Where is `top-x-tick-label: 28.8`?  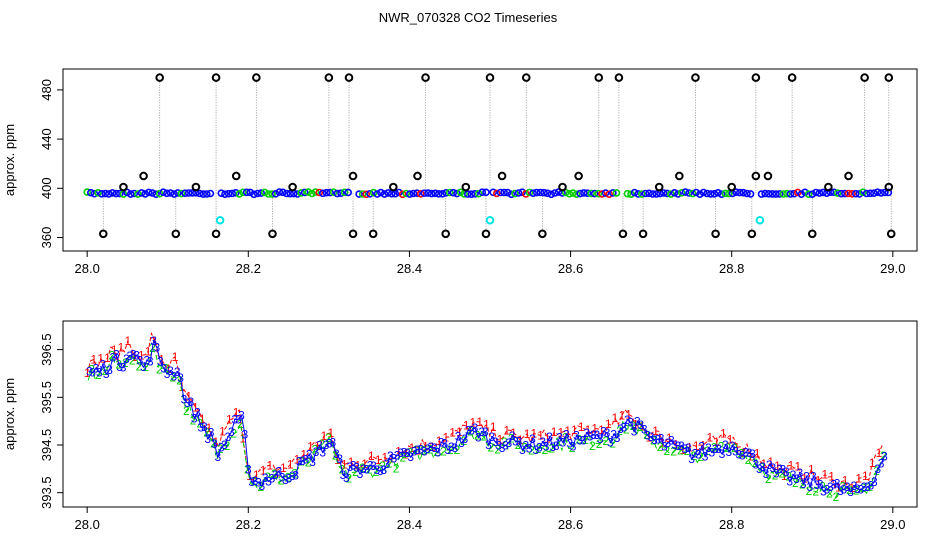 top-x-tick-label: 28.8 is located at coordinates (731, 268).